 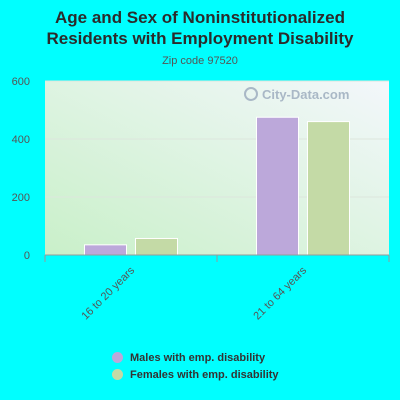 What do you see at coordinates (280, 293) in the screenshot?
I see `x-tick-label: 21 to 64 years` at bounding box center [280, 293].